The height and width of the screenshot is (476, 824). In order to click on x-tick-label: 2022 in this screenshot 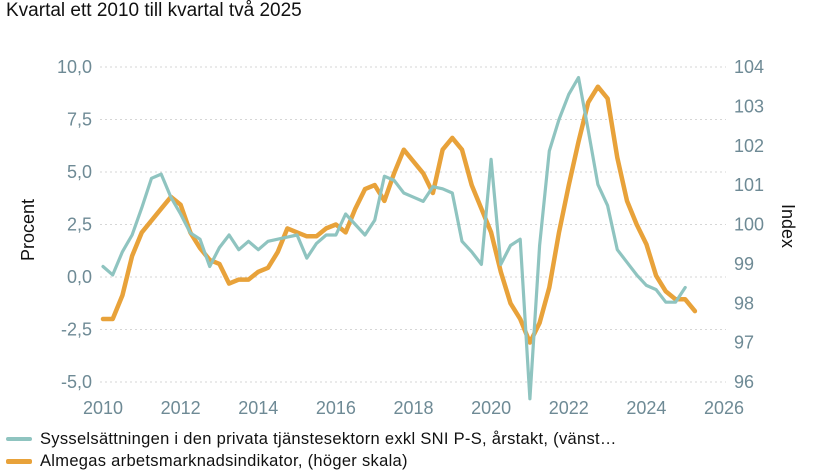, I will do `click(569, 408)`.